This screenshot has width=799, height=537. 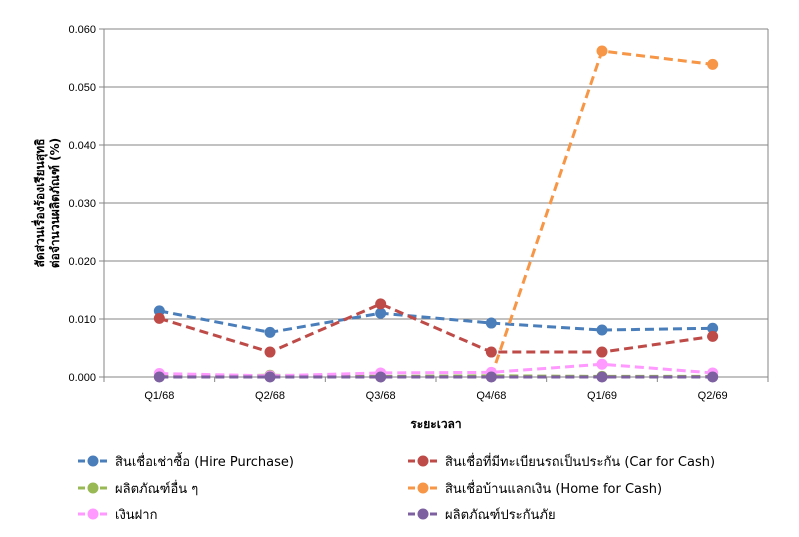 What do you see at coordinates (55, 203) in the screenshot?
I see `y-axis-title-line: ต่อจำนวนผลิตภัณฑ์ (%)` at bounding box center [55, 203].